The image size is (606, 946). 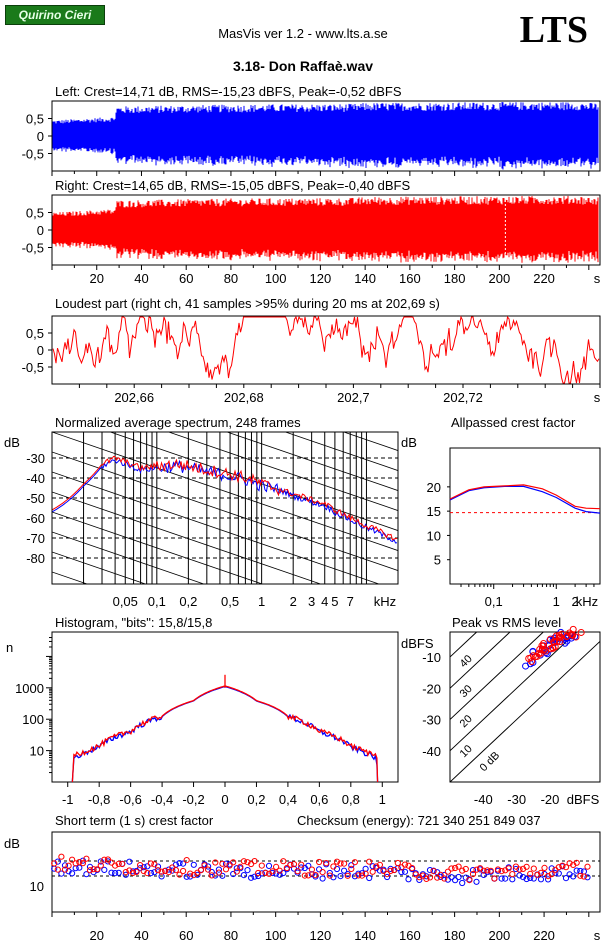 What do you see at coordinates (597, 278) in the screenshot?
I see `waveform-xtick-label: s` at bounding box center [597, 278].